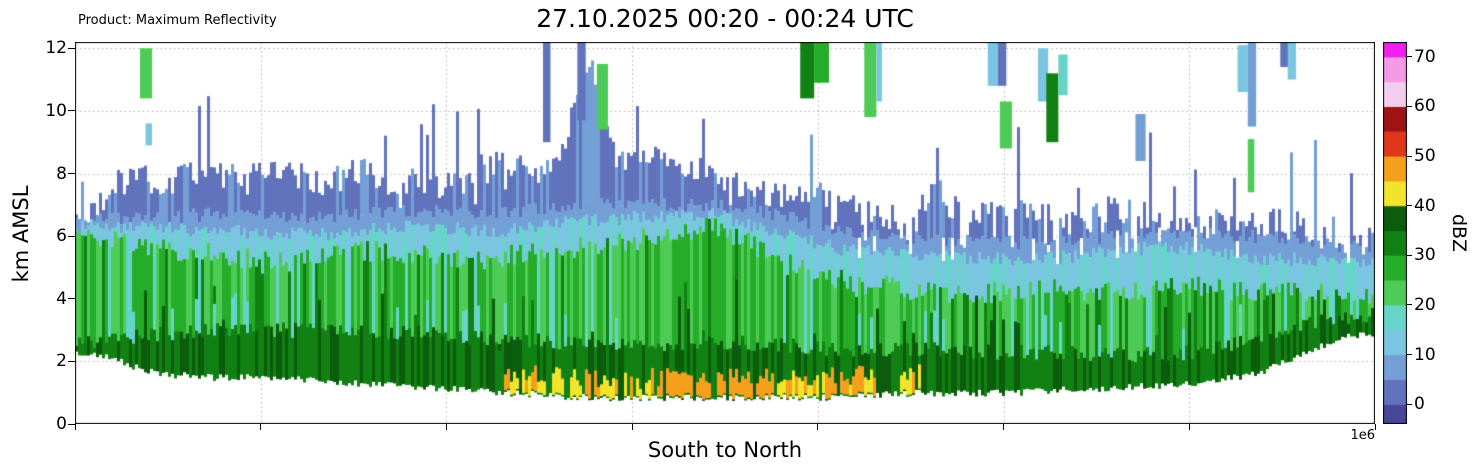 The width and height of the screenshot is (1482, 470). What do you see at coordinates (1419, 404) in the screenshot?
I see `colorbar-tick-label: 0` at bounding box center [1419, 404].